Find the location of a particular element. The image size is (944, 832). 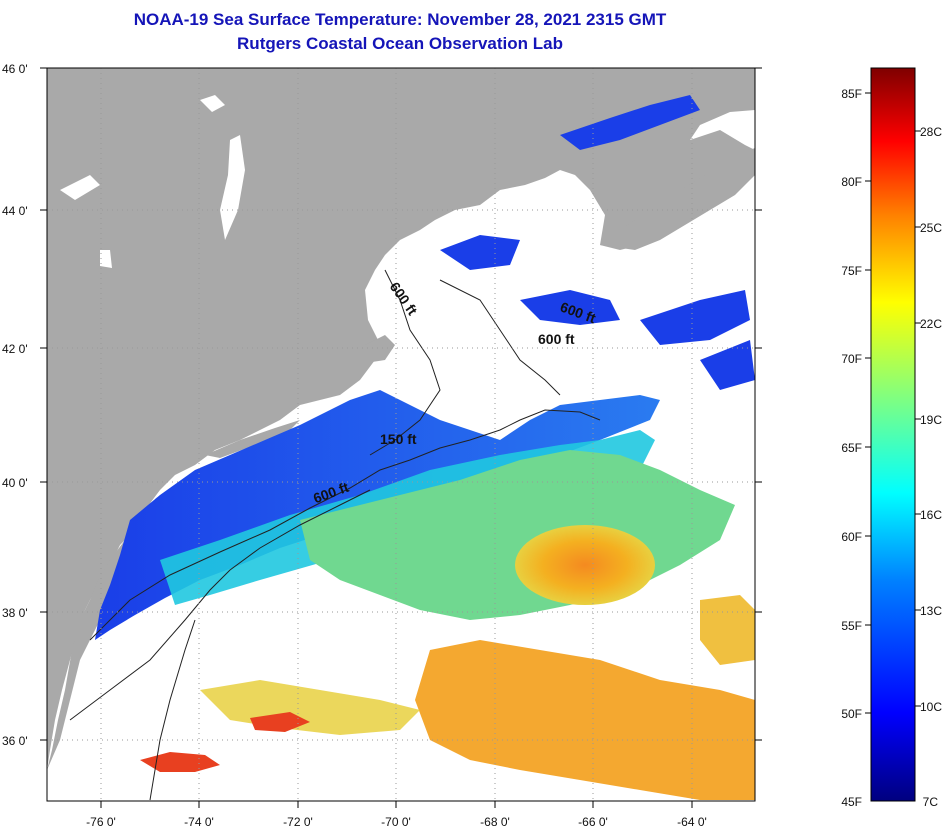

colorbar-c-label: 25C is located at coordinates (931, 228).